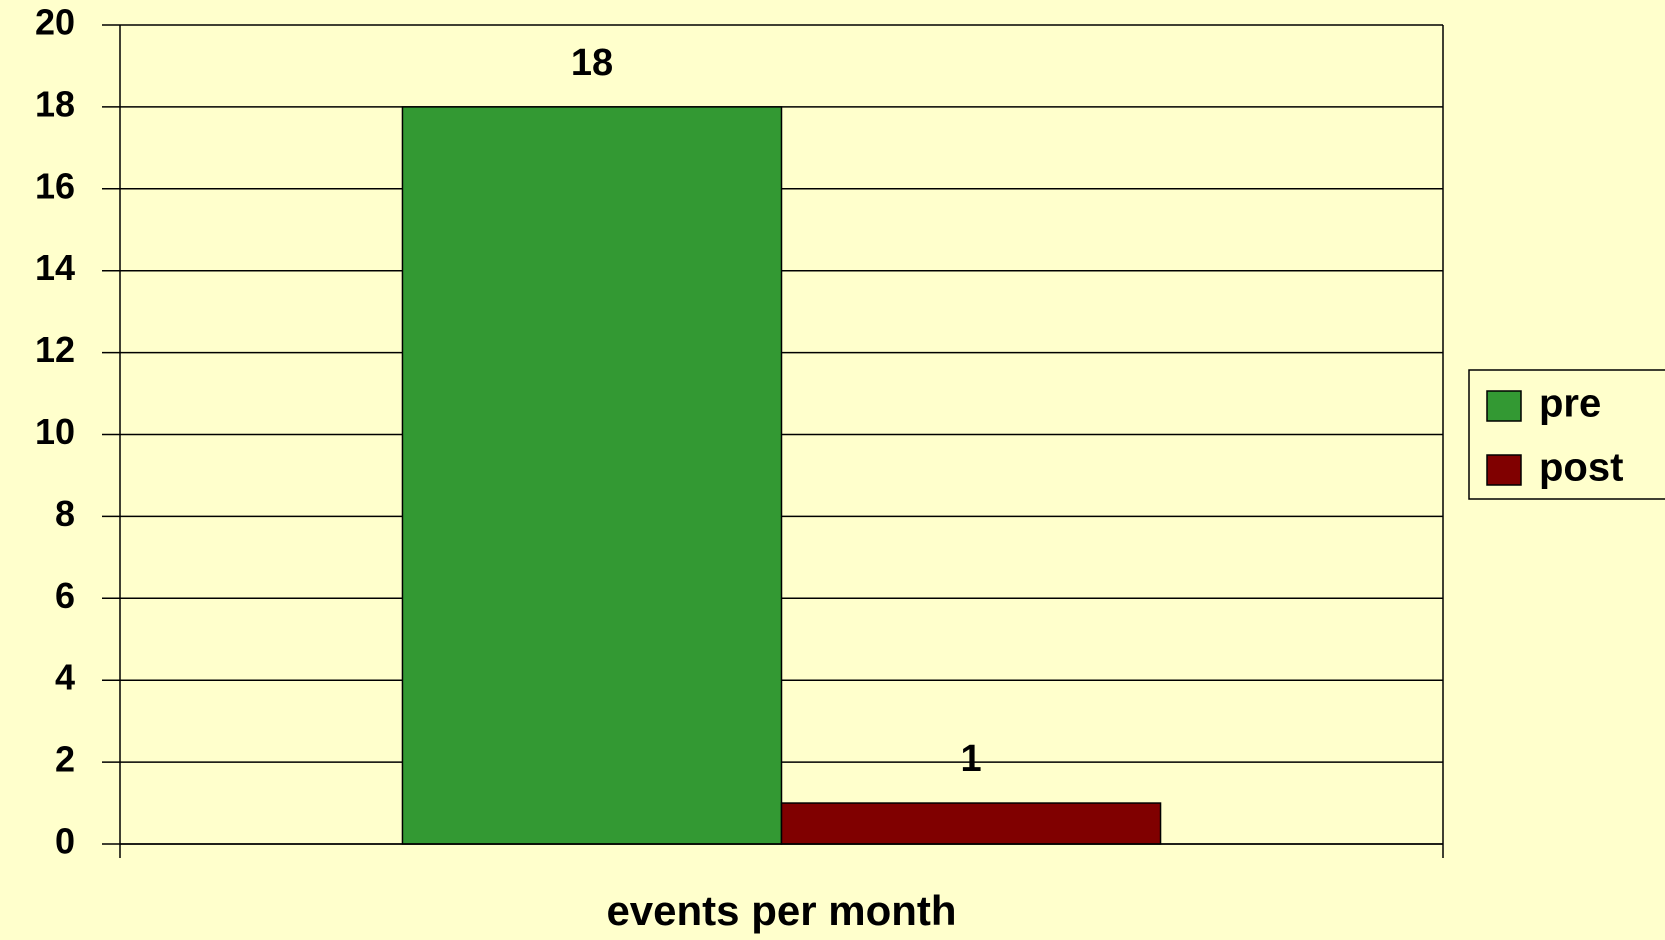 This screenshot has width=1665, height=940. Describe the element at coordinates (65, 595) in the screenshot. I see `y-tick-label: 6` at that location.